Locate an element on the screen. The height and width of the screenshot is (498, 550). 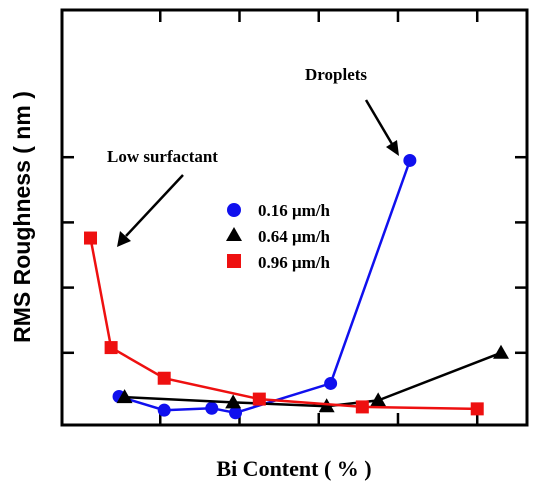
legend: 0.16 μm/h 0.64 μm/h 0.96 μm/h is located at coordinates (278, 236).